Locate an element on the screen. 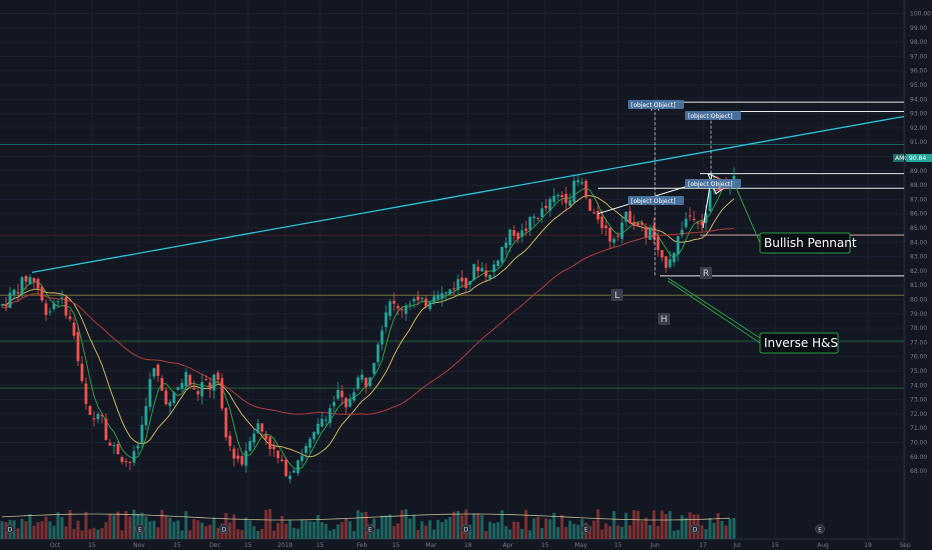 Image resolution: width=932 pixels, height=550 pixels. last-price-value: 90.84 is located at coordinates (917, 158).